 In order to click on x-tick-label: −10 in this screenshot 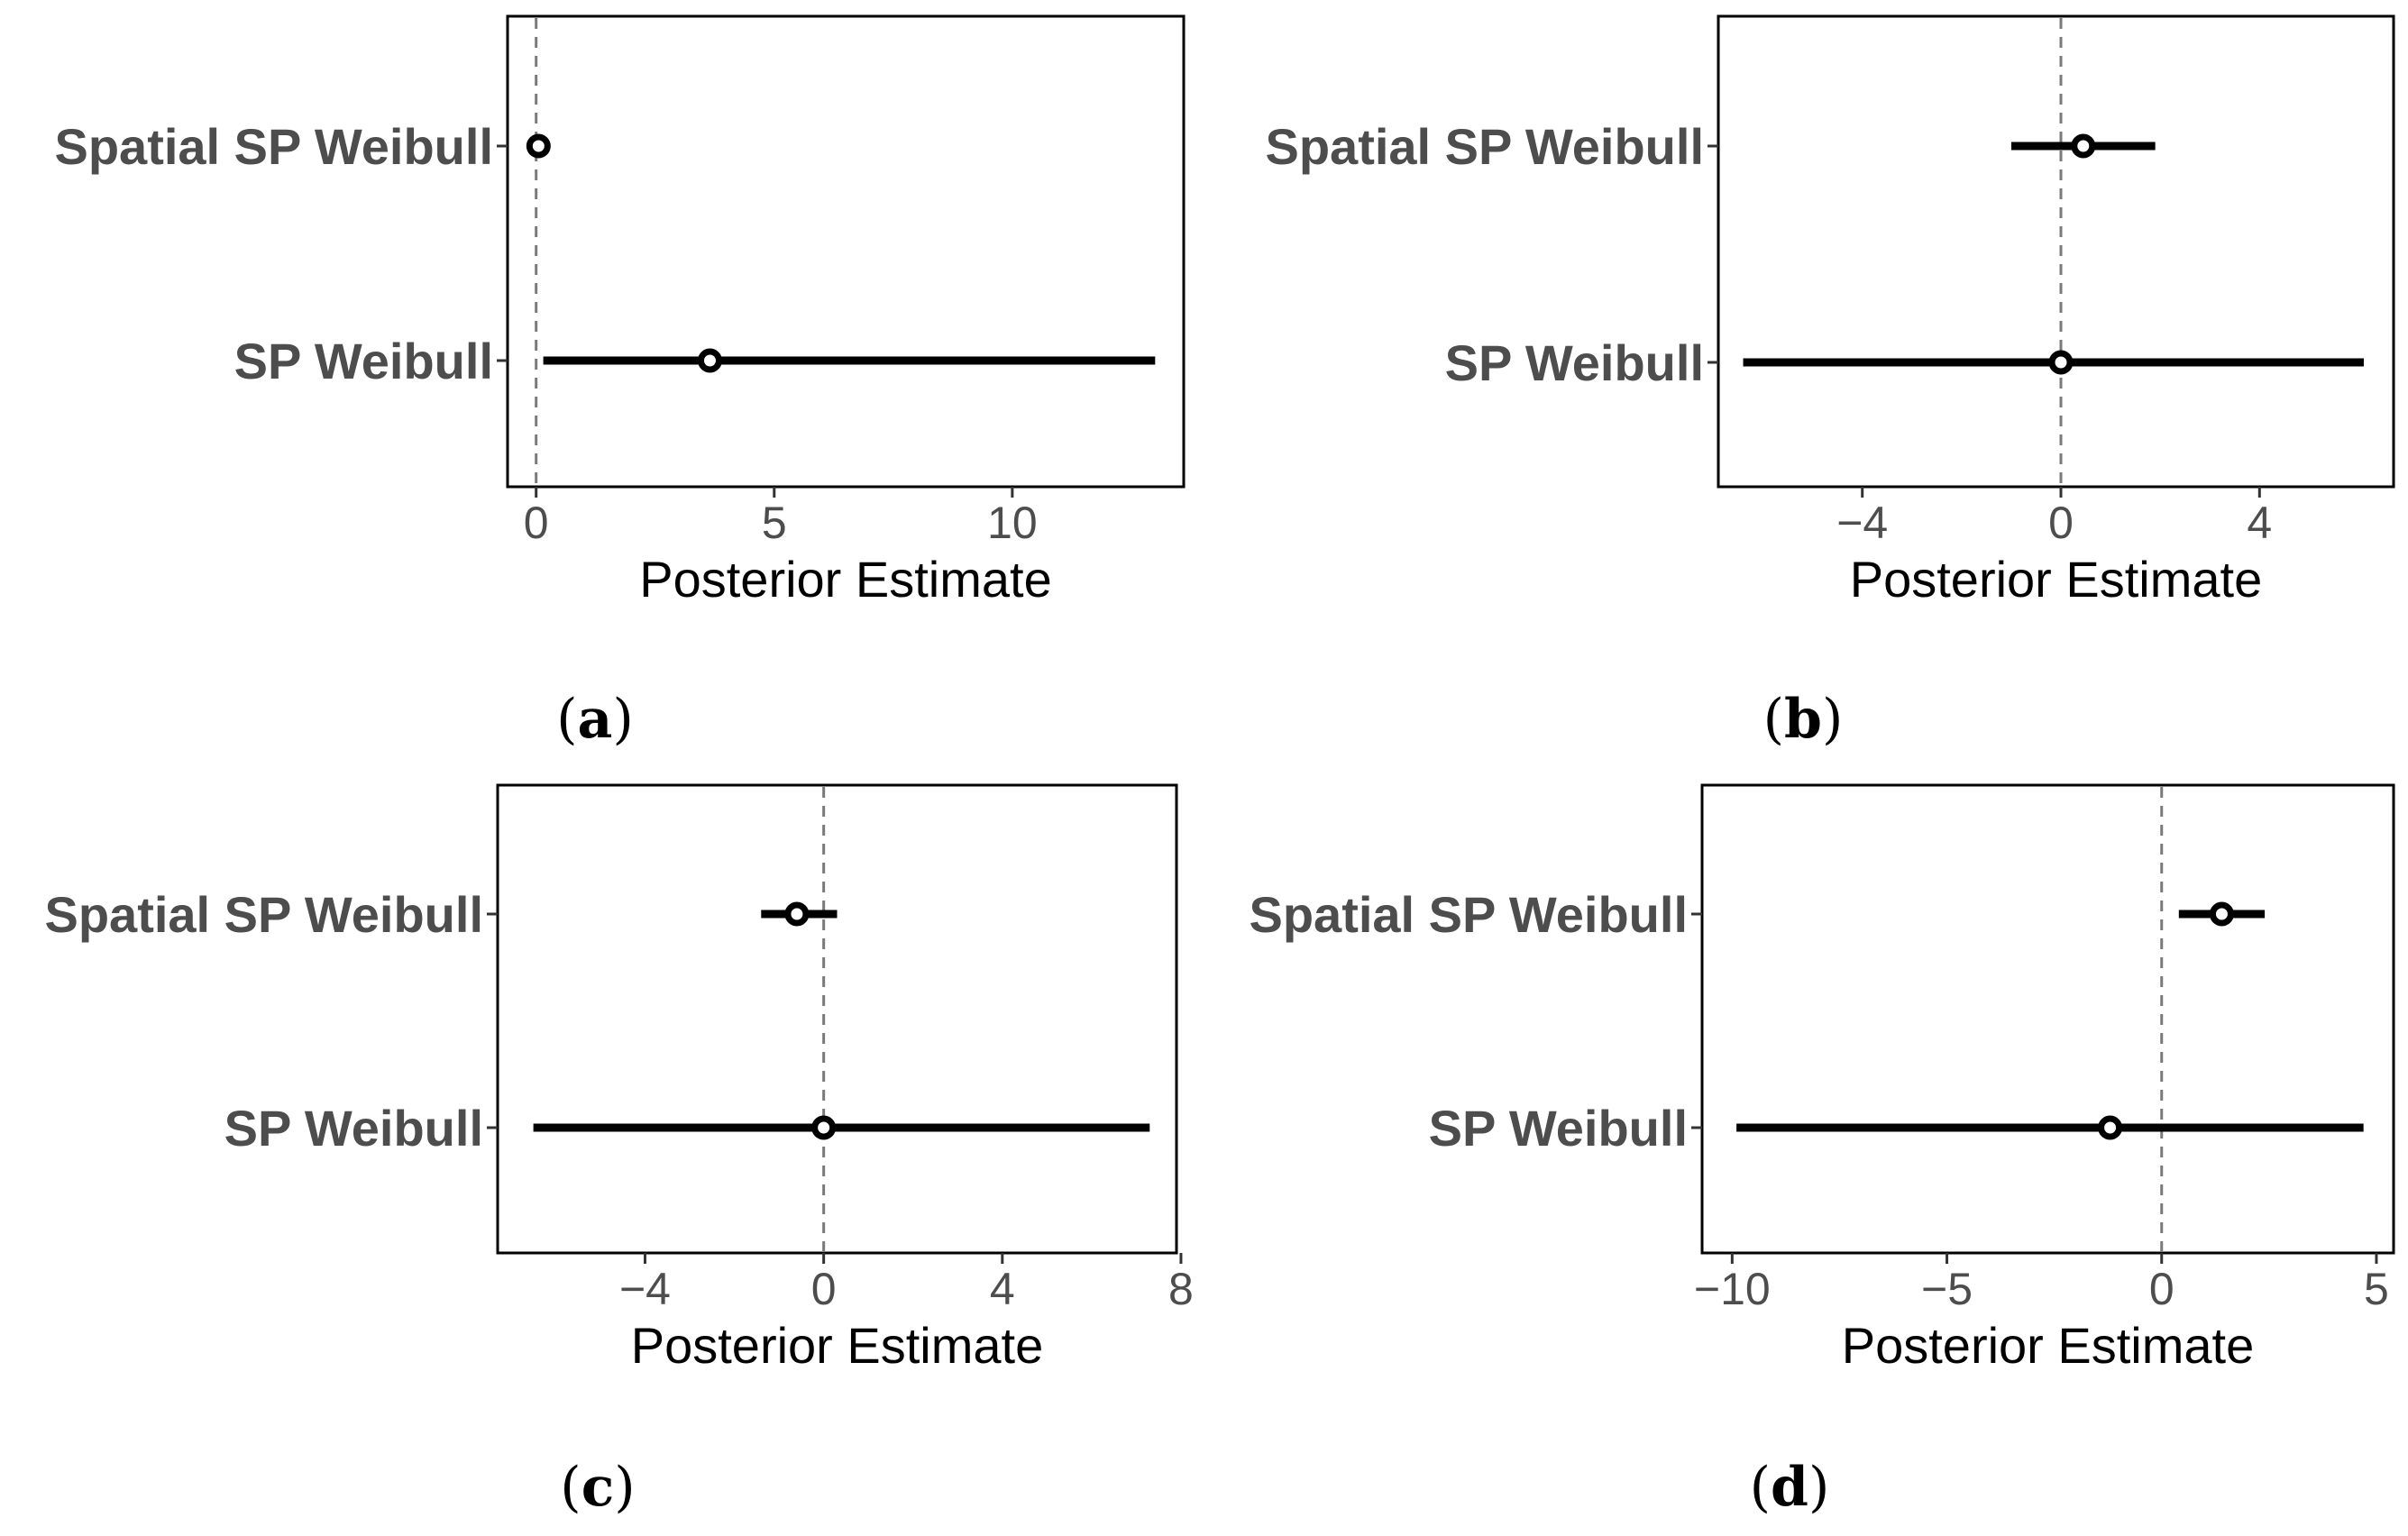, I will do `click(1732, 1289)`.